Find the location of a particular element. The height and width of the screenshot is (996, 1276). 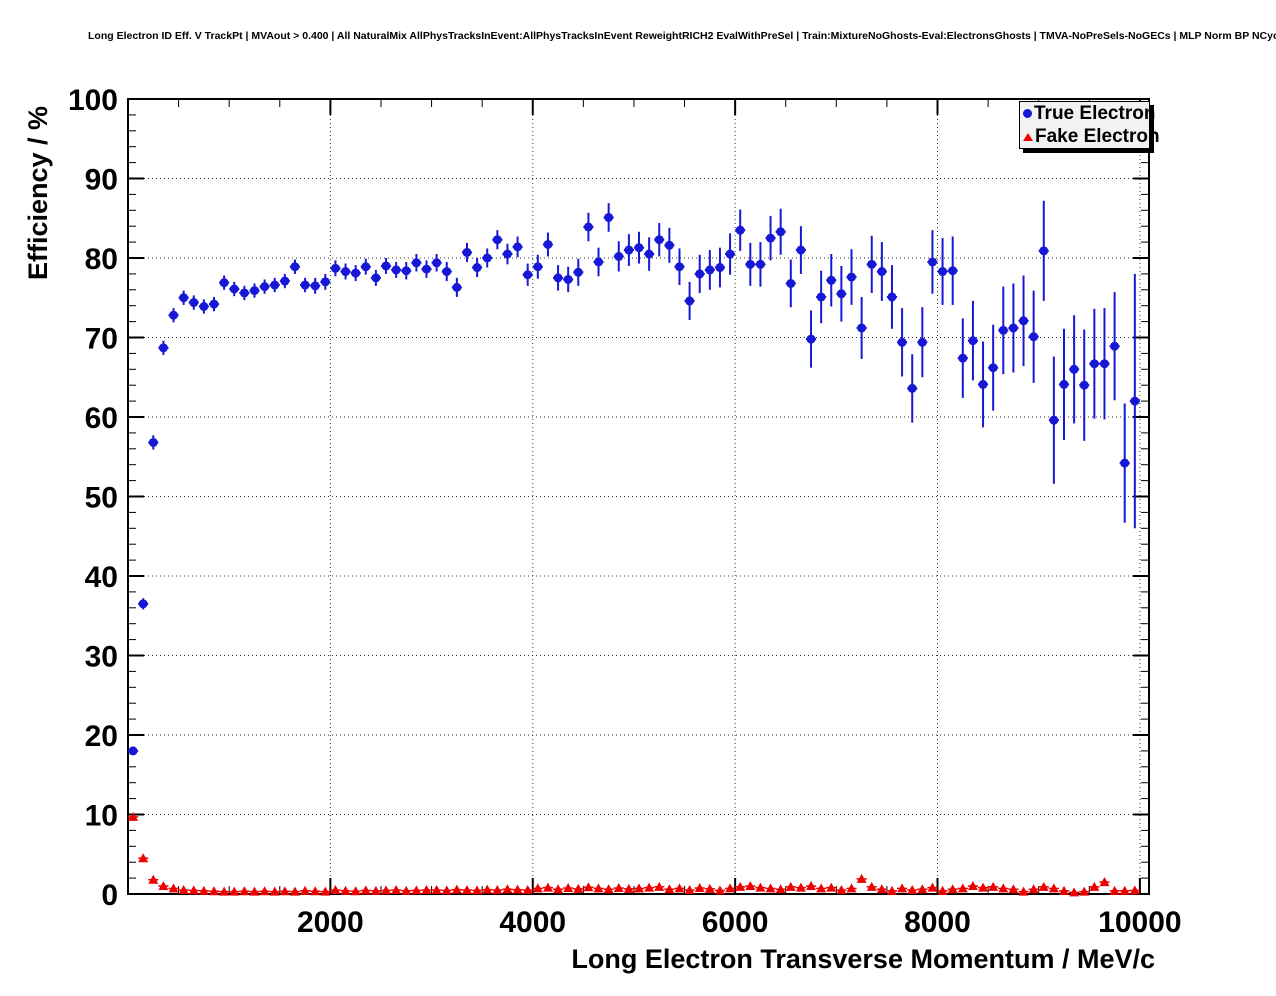

y-tick-label: 20 is located at coordinates (101, 736).